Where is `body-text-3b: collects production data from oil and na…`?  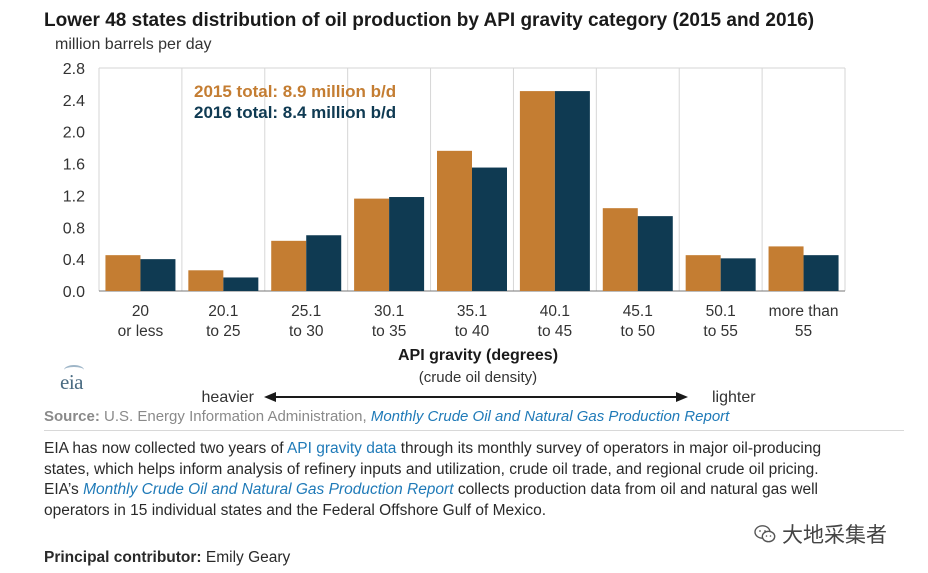 body-text-3b: collects production data from oil and na… is located at coordinates (635, 490).